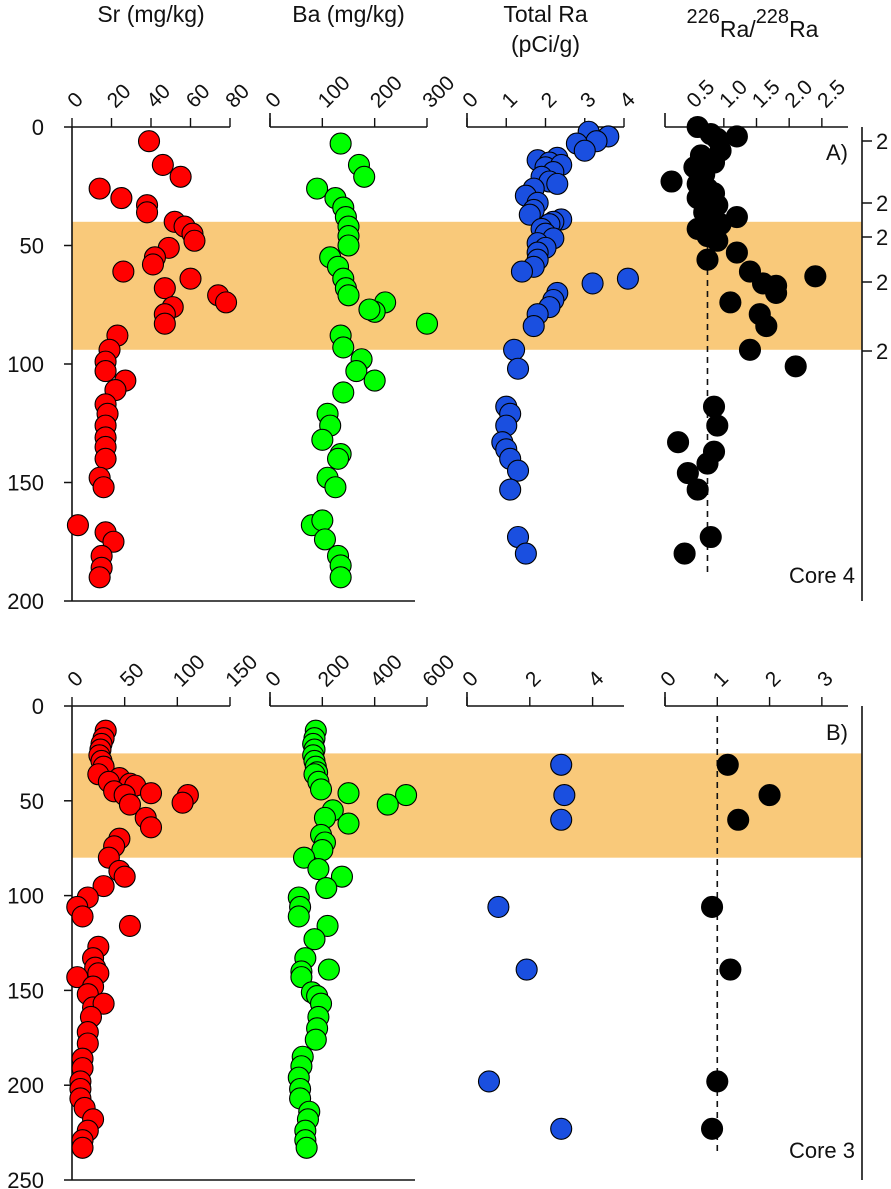 This screenshot has height=1189, width=891. Describe the element at coordinates (772, 17) in the screenshot. I see `superscript: 228` at that location.